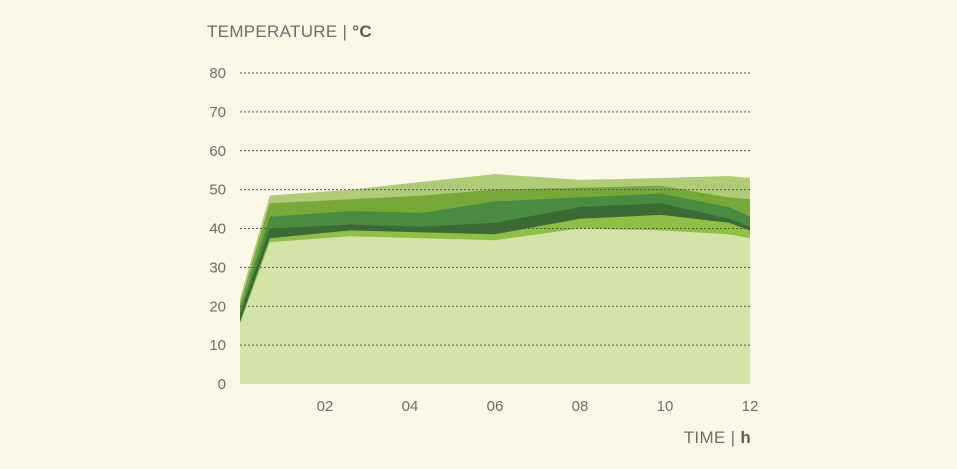  I want to click on x-tick-labels: 02 04 06 08 10 12, so click(538, 406).